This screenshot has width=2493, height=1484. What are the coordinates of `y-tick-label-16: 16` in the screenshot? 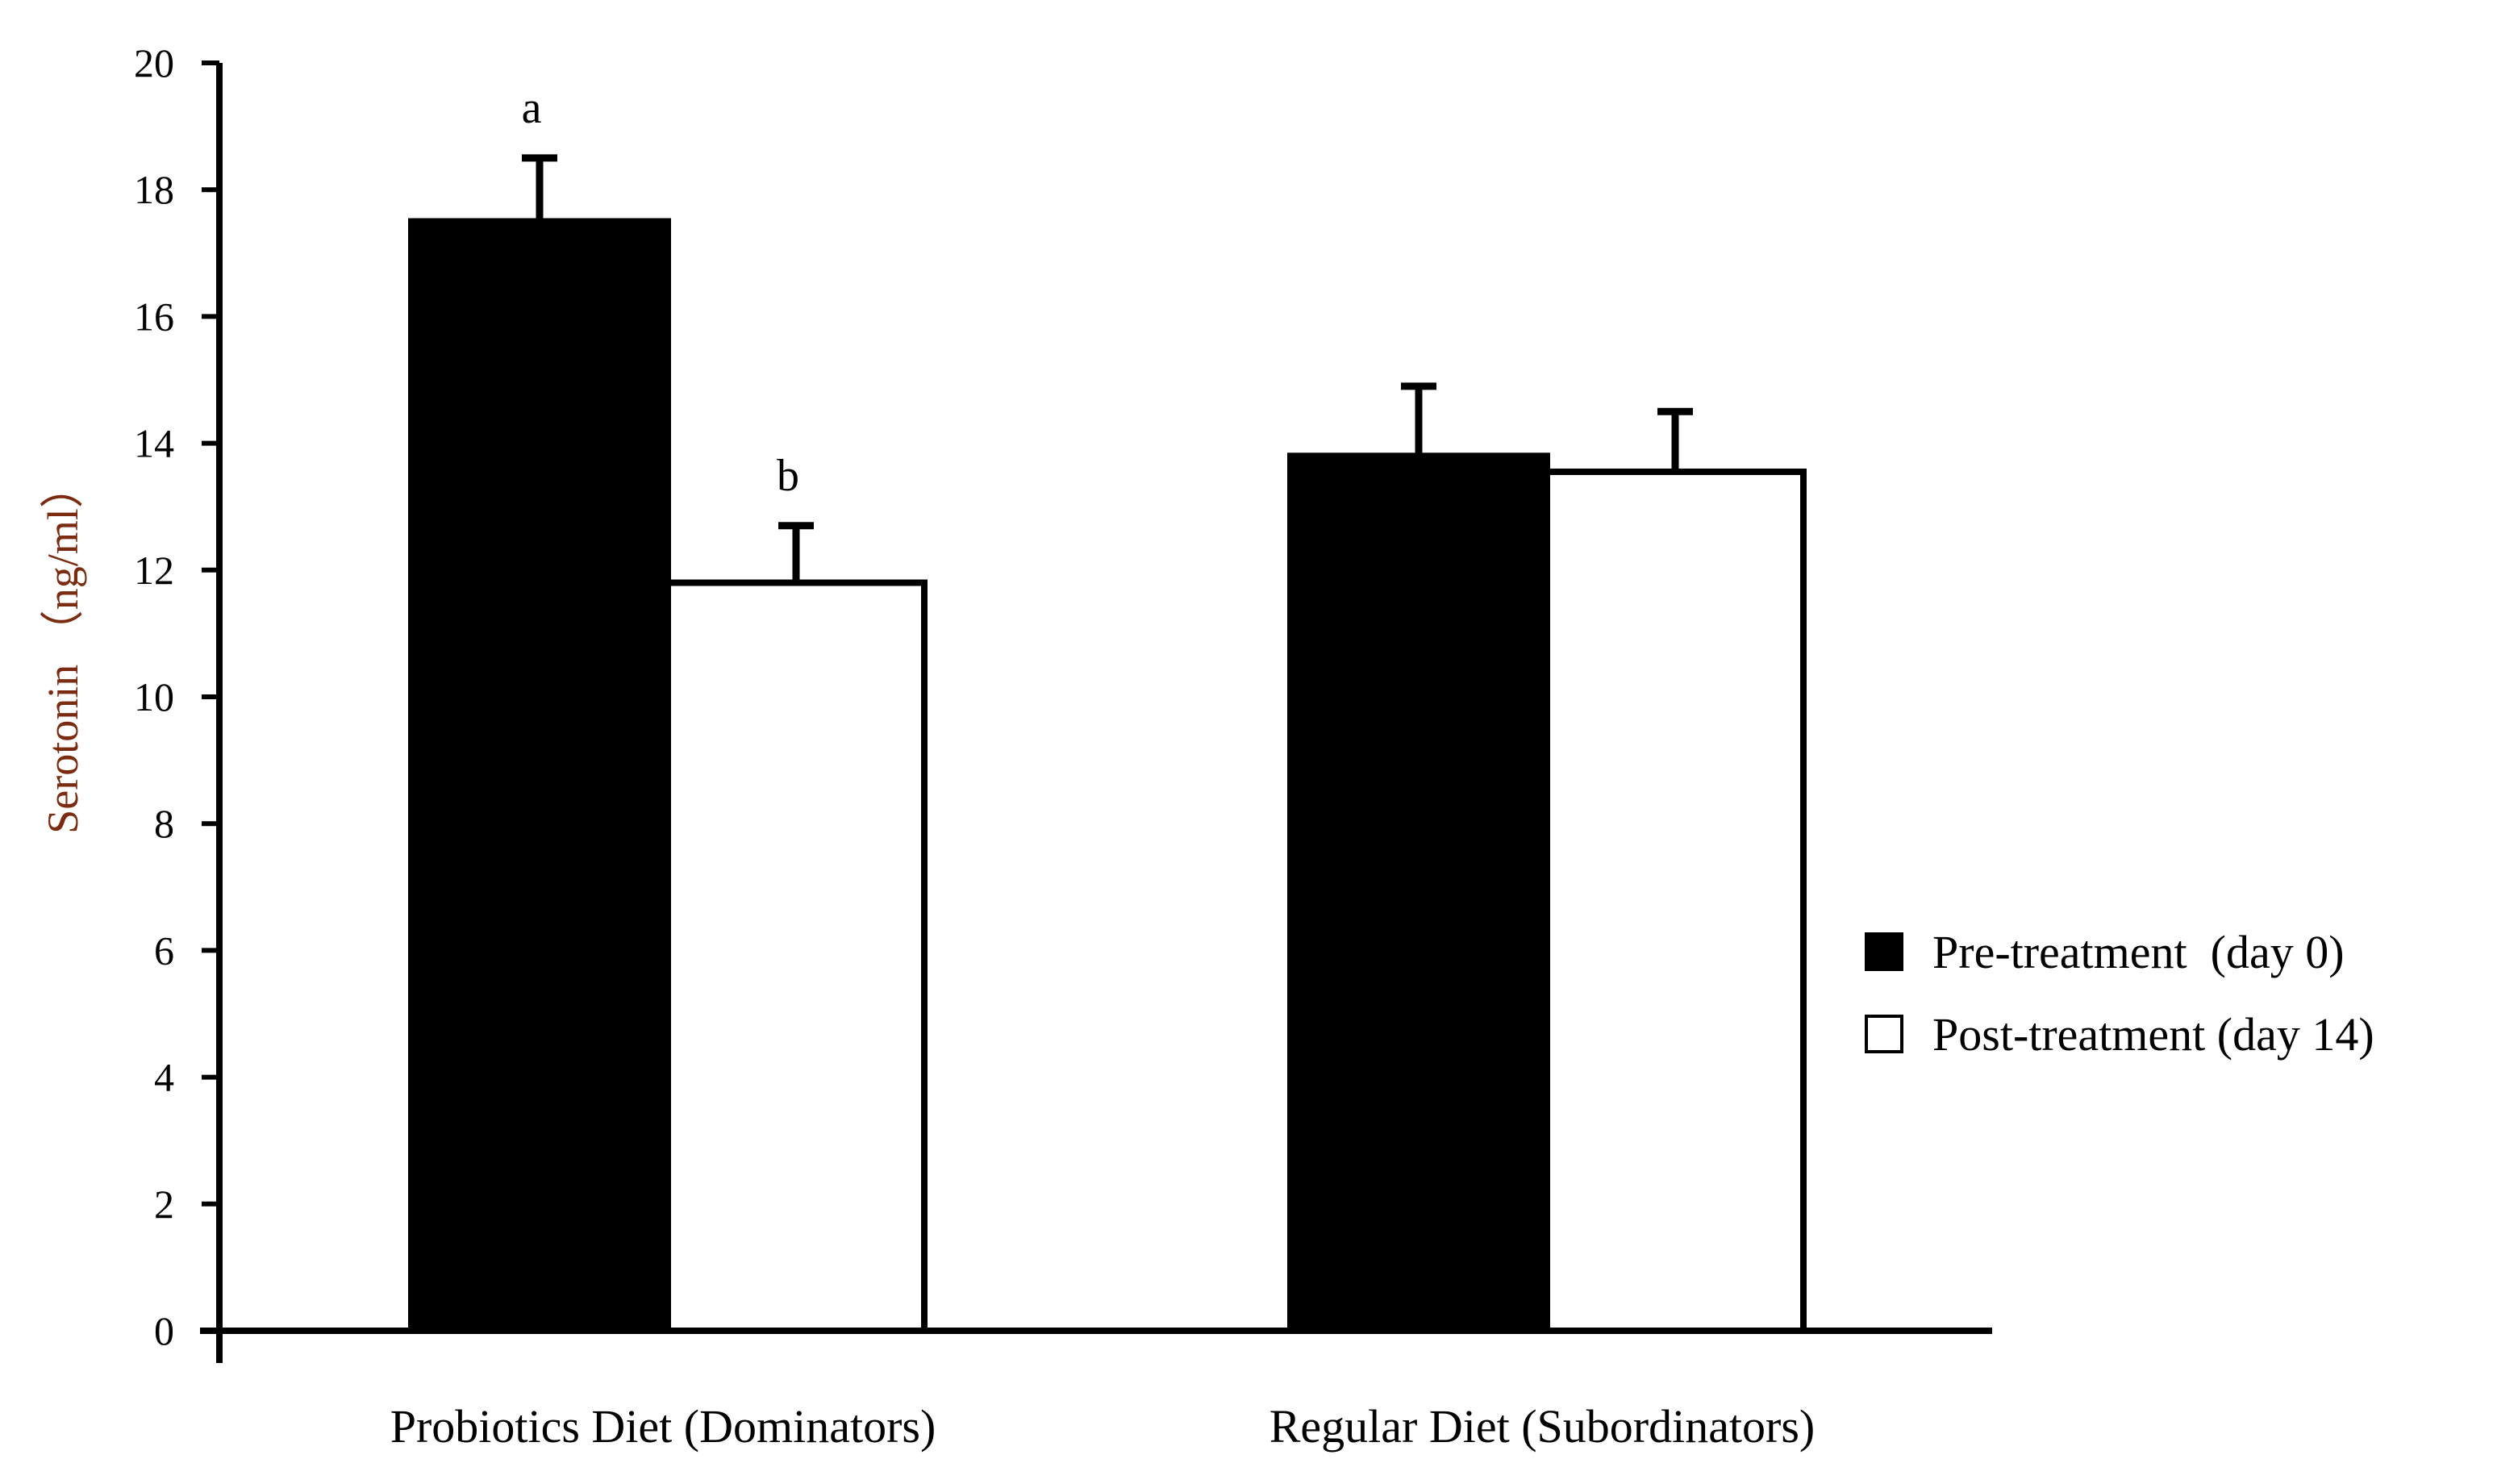 It's located at (154, 316).